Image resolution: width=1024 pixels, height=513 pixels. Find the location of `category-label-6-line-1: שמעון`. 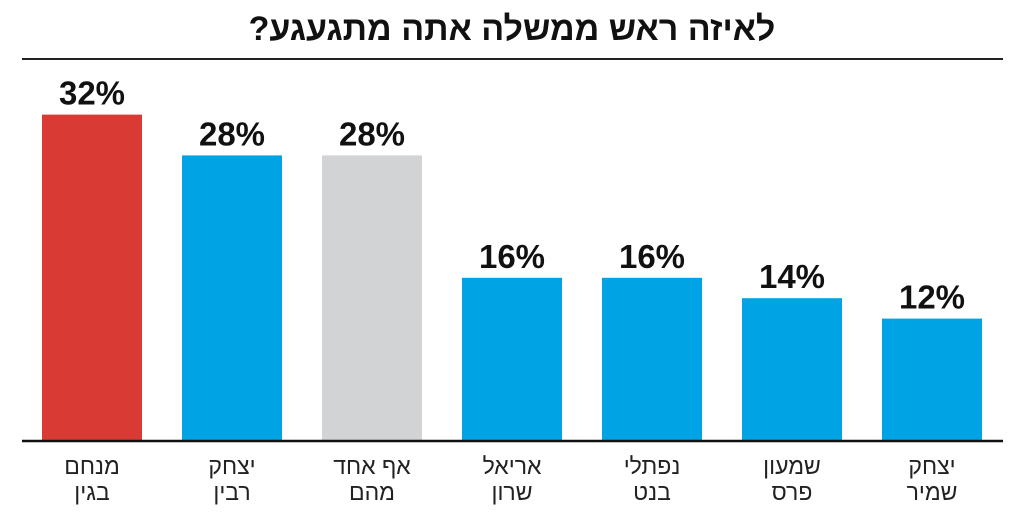

category-label-6-line-1: שמעון is located at coordinates (792, 466).